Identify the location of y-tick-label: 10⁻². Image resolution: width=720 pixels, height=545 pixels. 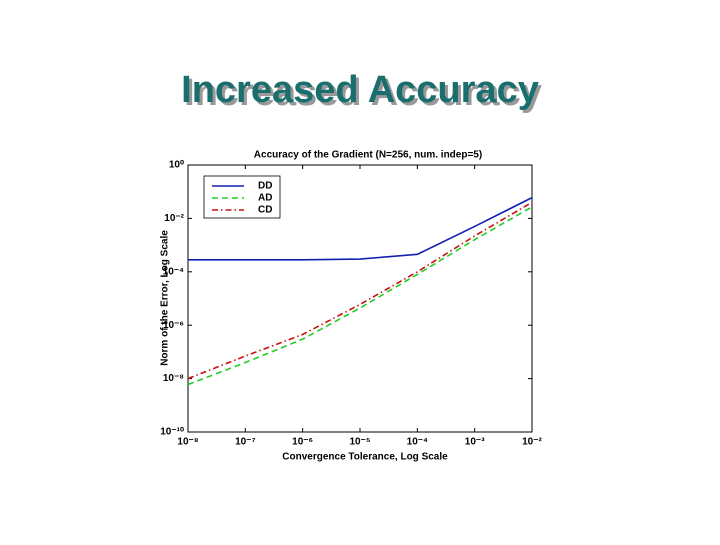
(174, 218).